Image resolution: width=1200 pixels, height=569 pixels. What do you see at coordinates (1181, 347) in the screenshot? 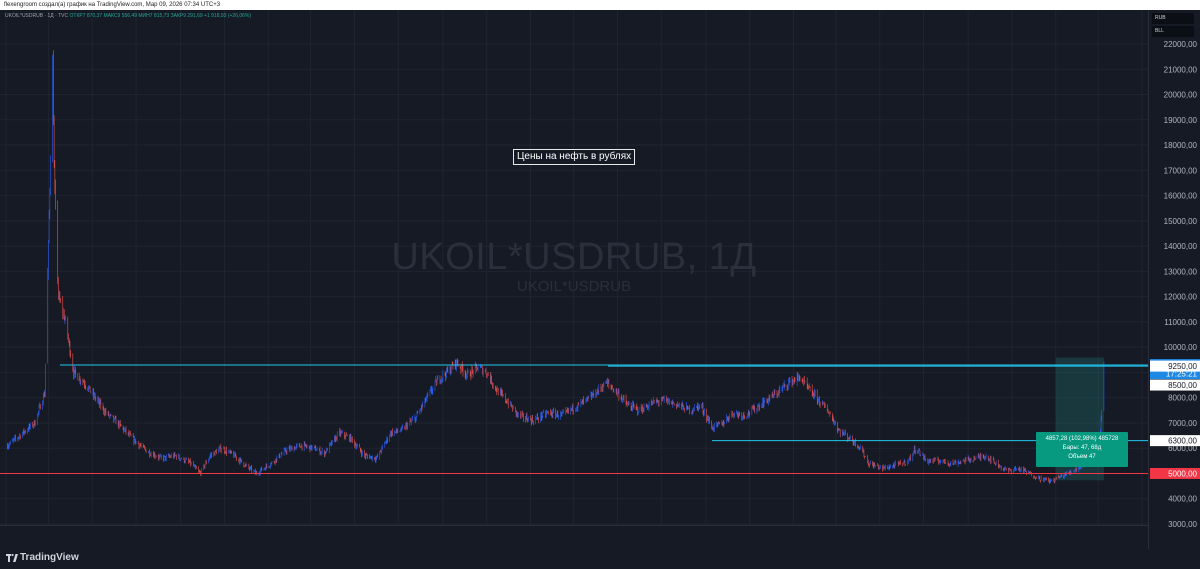
I see `y-tick-label: 10000,00` at bounding box center [1181, 347].